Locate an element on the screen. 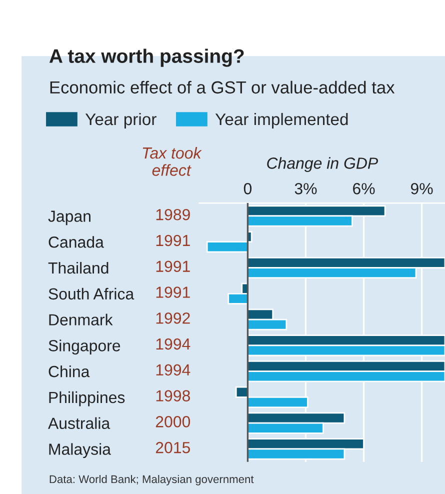  y-tick-label: Denmark is located at coordinates (81, 320).